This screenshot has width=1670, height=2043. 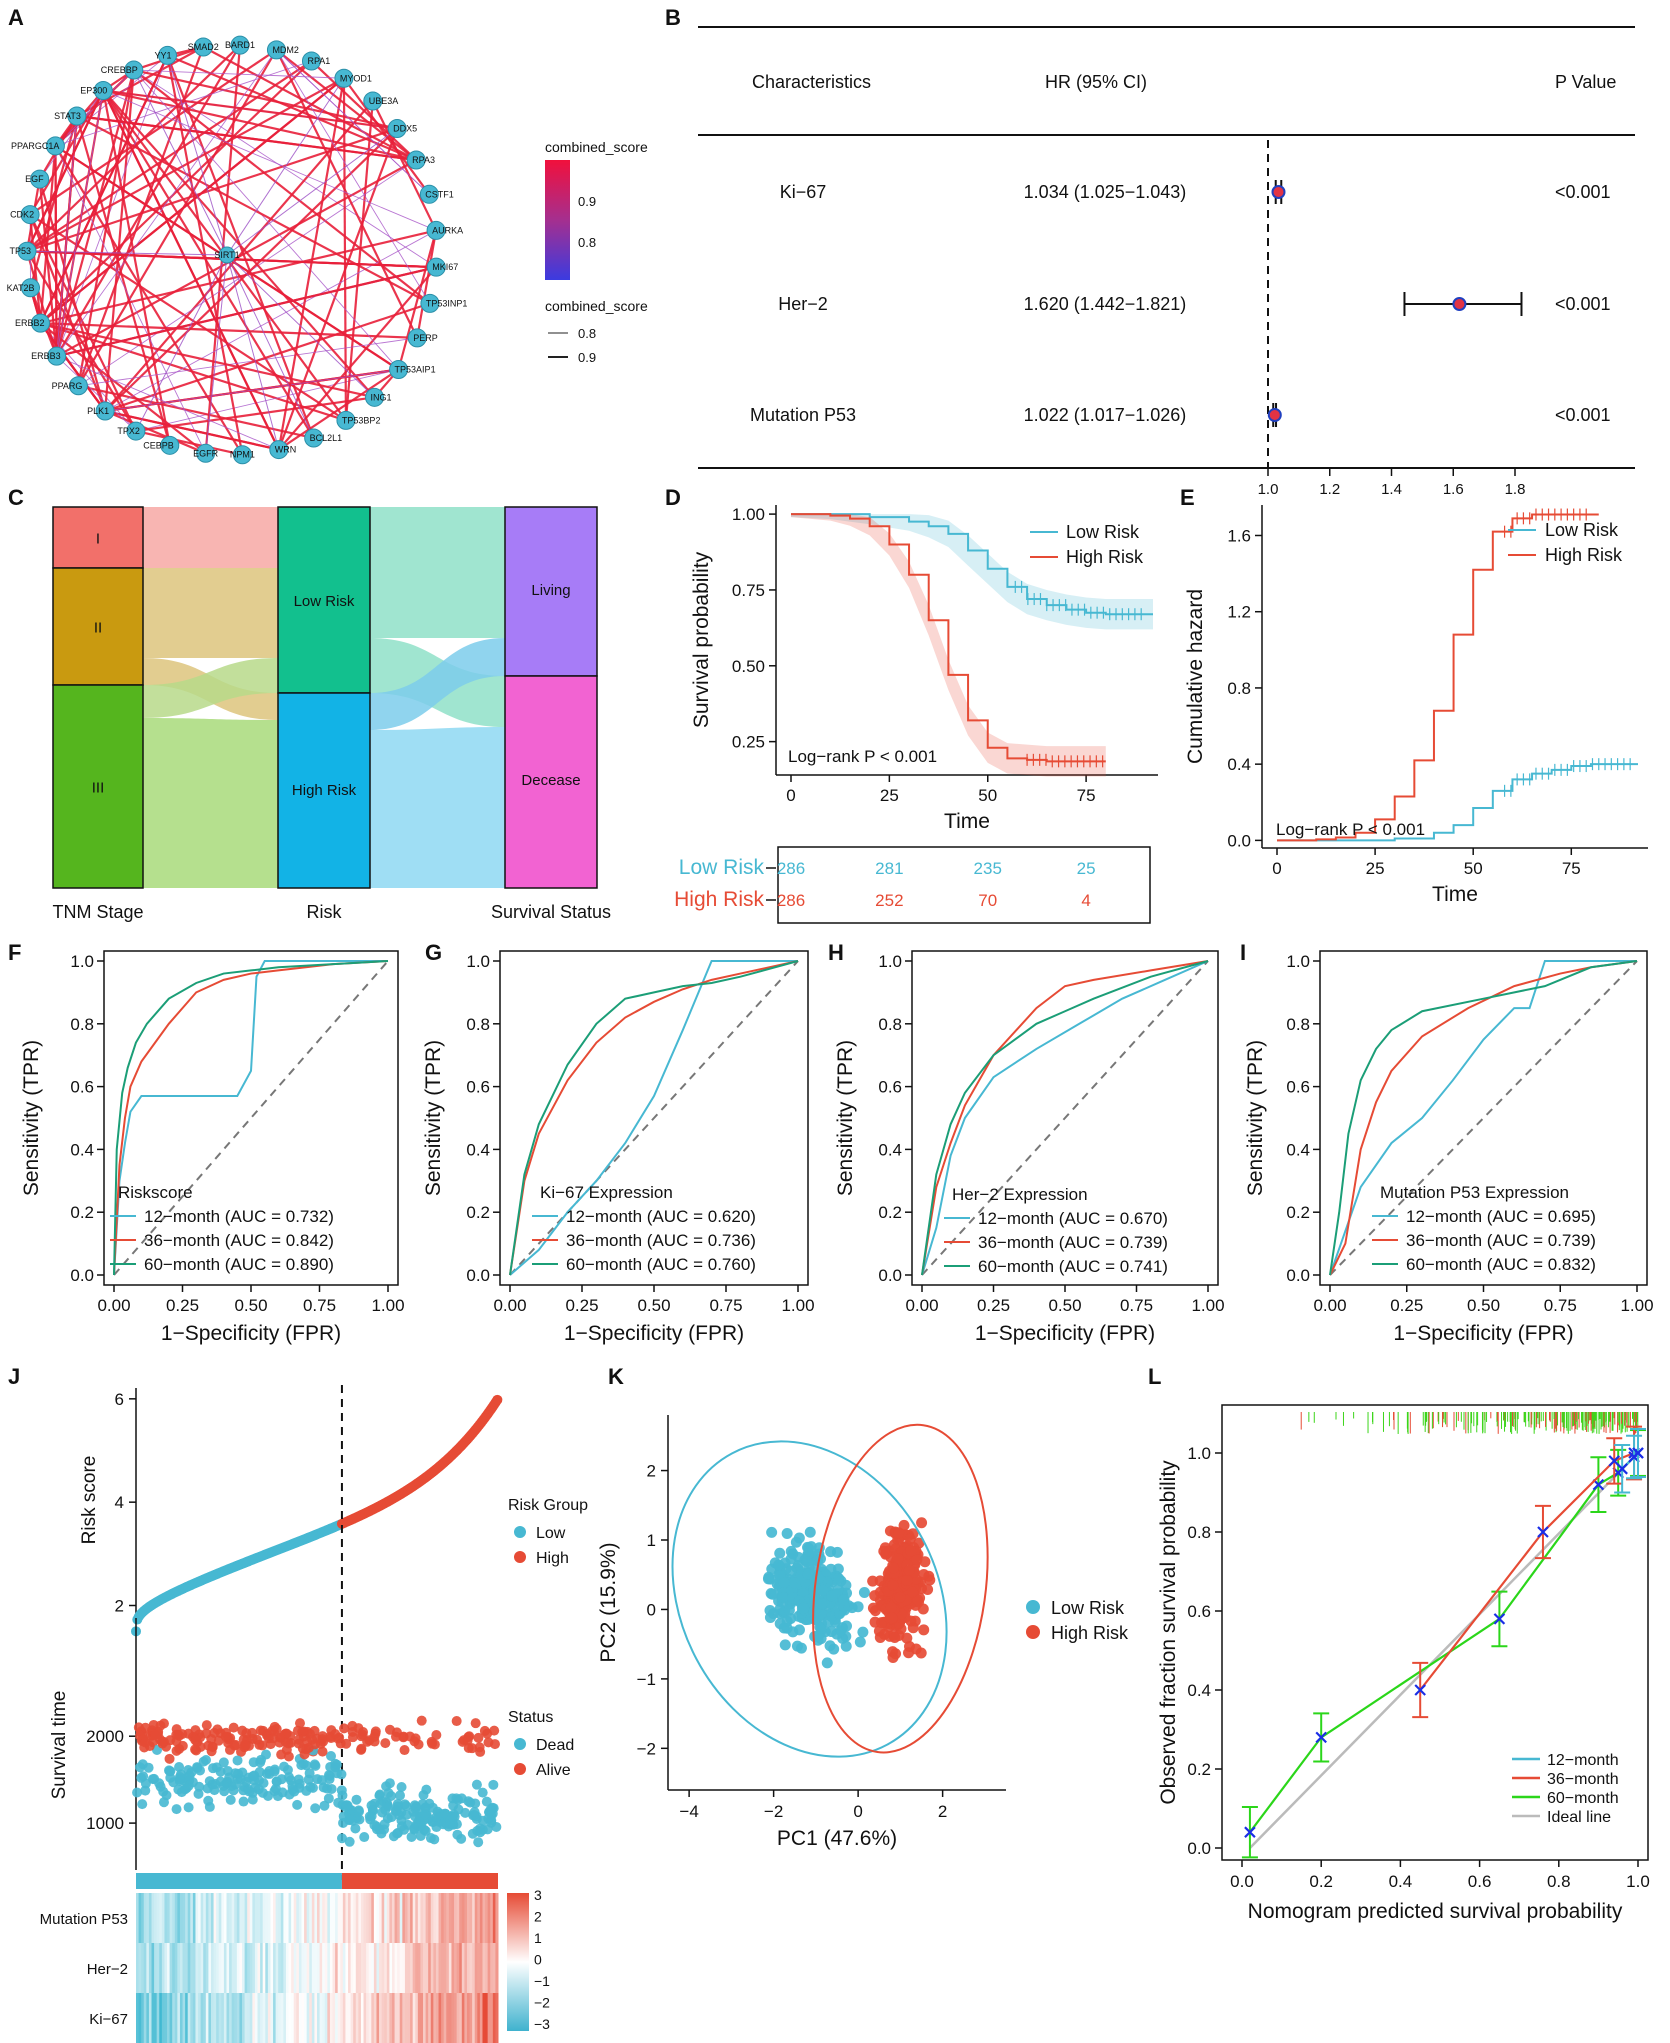 I want to click on network-node-label: ERBB3, so click(x=46, y=356).